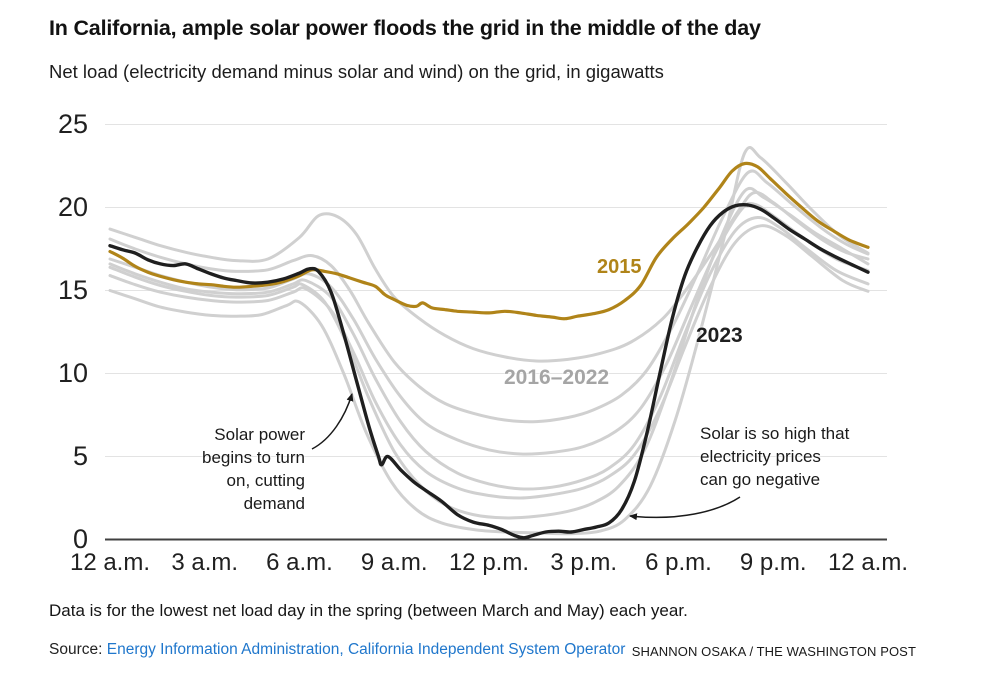 The image size is (1000, 673). I want to click on xtick-label-3: 3 a.m., so click(205, 562).